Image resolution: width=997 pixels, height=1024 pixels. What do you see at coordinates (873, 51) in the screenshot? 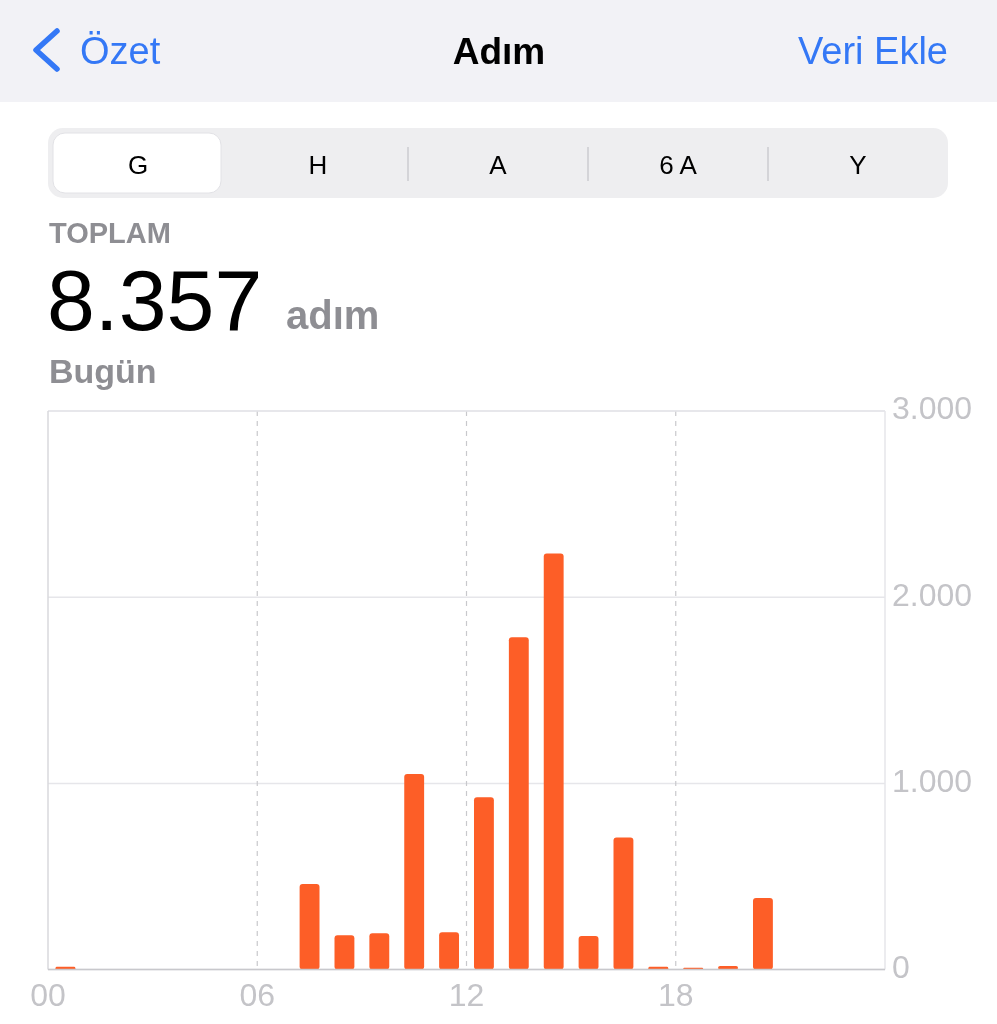
I see `text: Veri Ekle` at bounding box center [873, 51].